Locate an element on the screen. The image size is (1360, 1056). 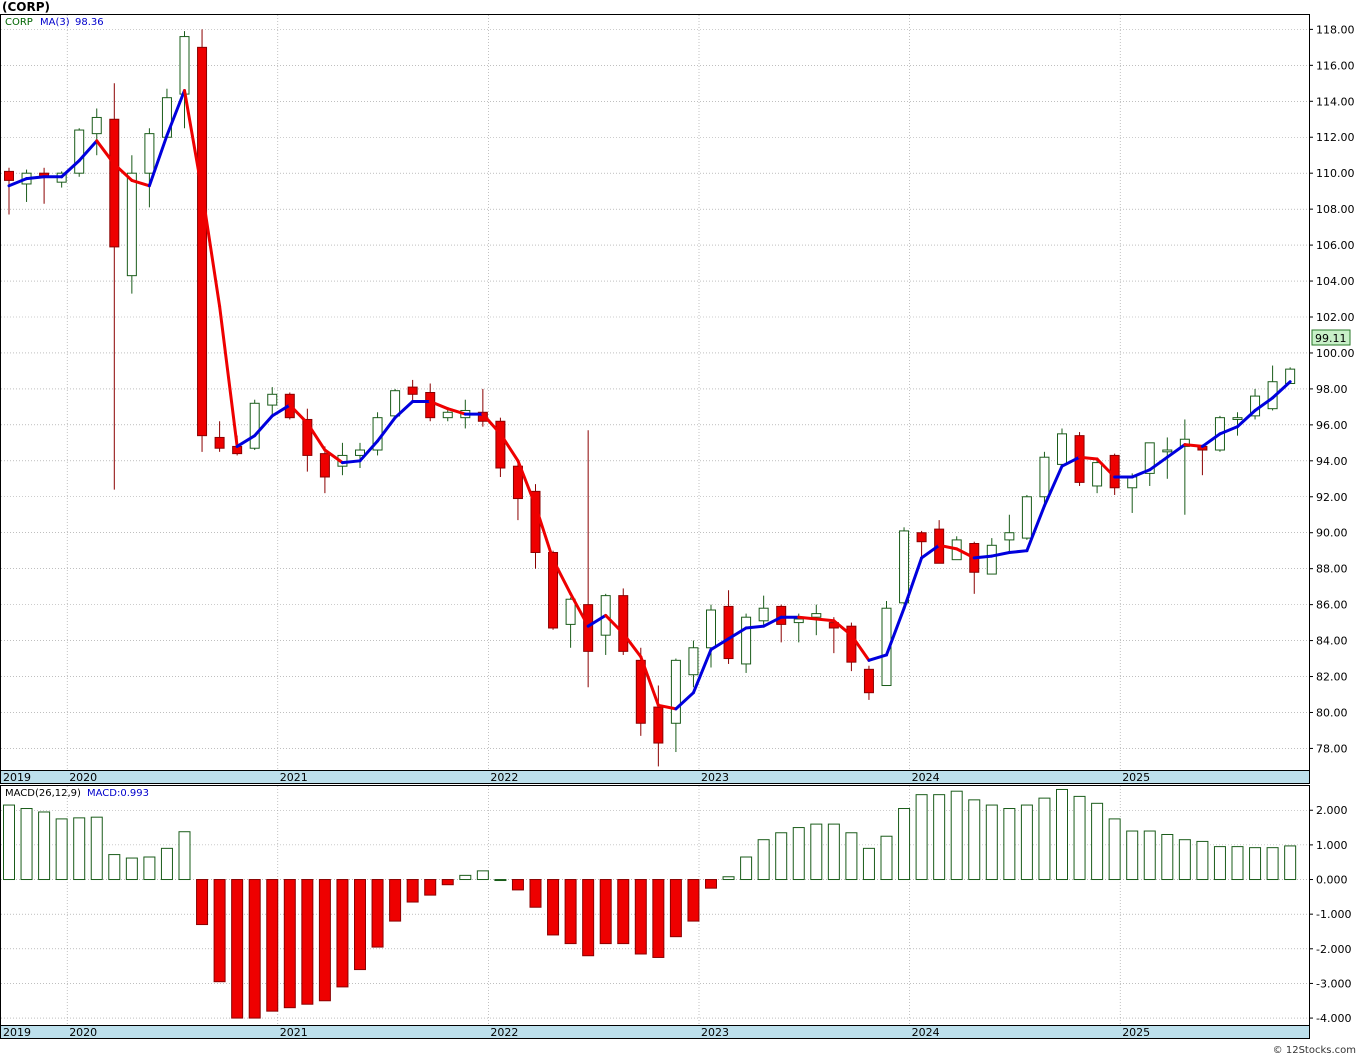
macd-tick-label: -1.000 is located at coordinates (1333, 914).